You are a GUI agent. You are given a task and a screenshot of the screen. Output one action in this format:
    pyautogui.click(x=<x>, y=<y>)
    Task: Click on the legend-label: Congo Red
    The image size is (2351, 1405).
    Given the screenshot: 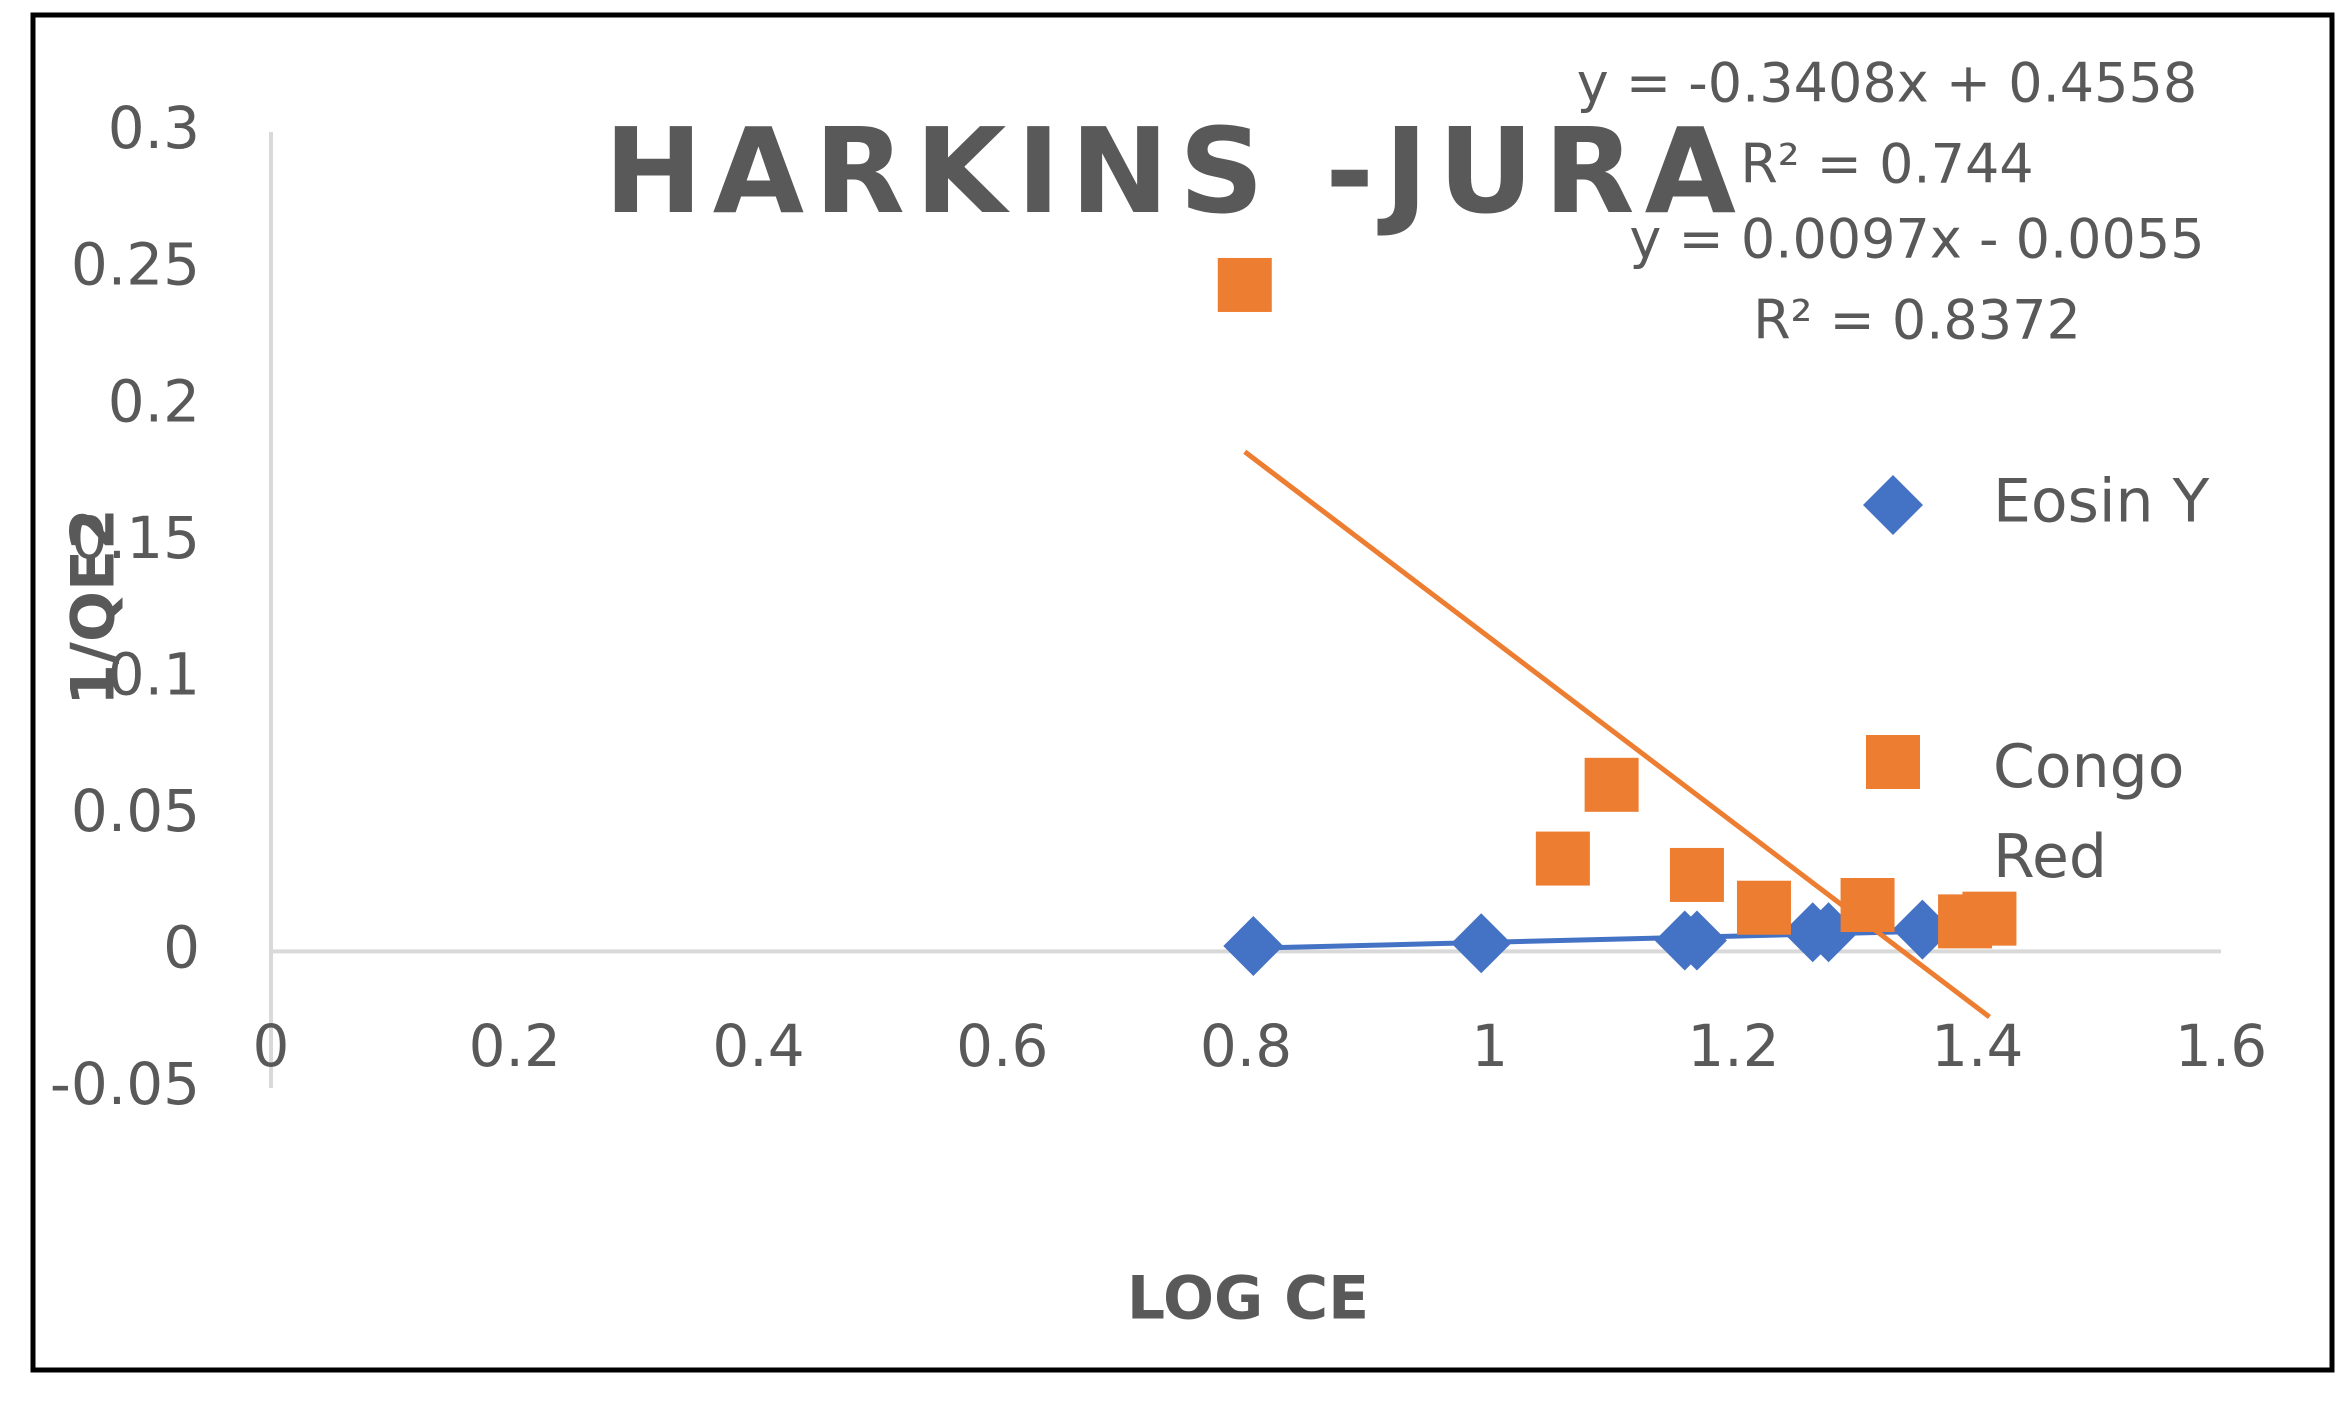 What is the action you would take?
    pyautogui.click(x=2089, y=812)
    